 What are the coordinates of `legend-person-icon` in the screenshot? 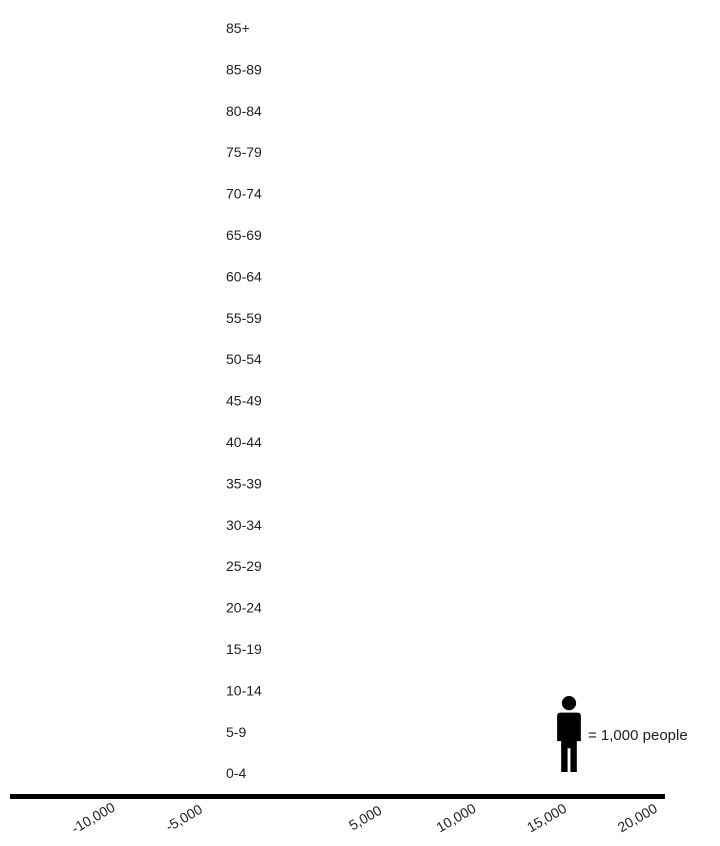 It's located at (569, 734).